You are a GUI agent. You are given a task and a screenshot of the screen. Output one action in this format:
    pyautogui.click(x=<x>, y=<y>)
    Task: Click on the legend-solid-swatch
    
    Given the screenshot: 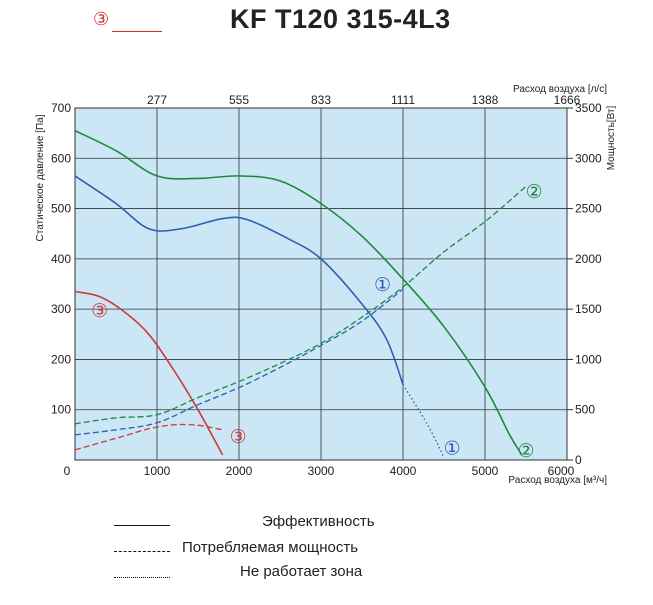 What is the action you would take?
    pyautogui.click(x=142, y=525)
    